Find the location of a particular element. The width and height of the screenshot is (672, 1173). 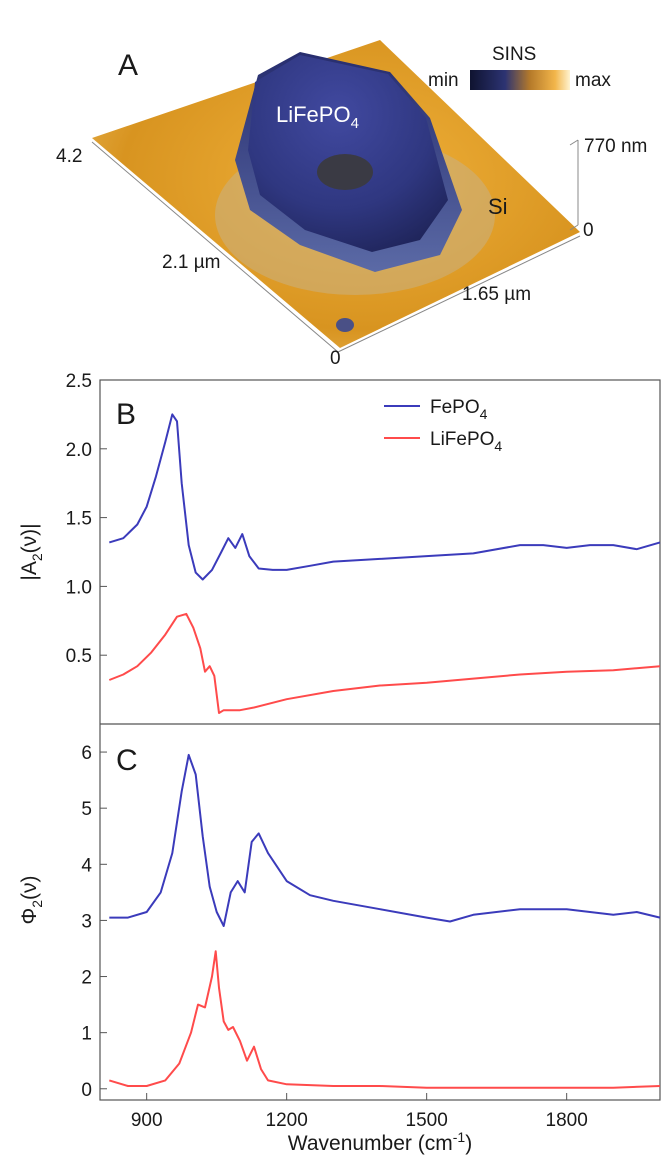

legend-label-lifepo4-sub: 4 is located at coordinates (498, 446).